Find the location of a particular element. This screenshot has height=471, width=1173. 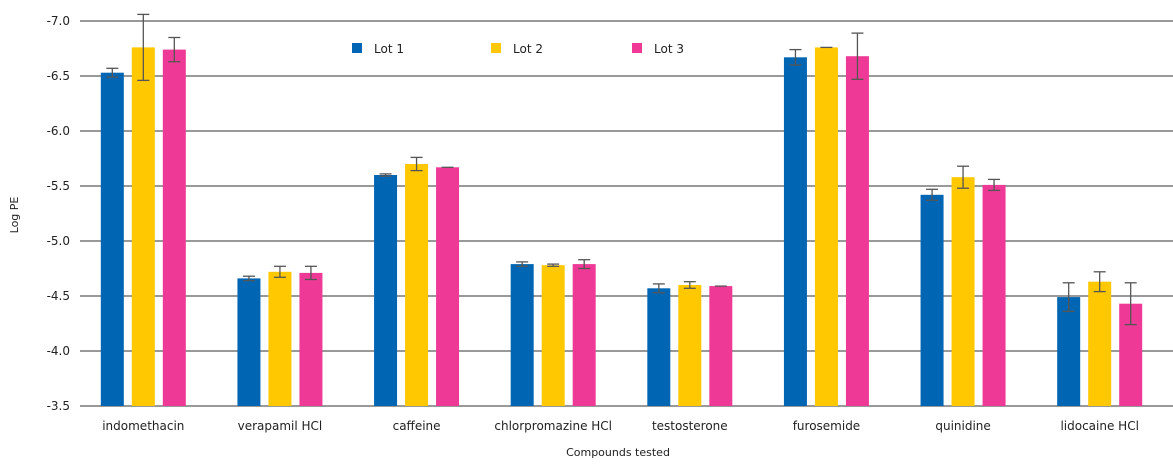

y-tick-label: -3.5 is located at coordinates (58, 406).